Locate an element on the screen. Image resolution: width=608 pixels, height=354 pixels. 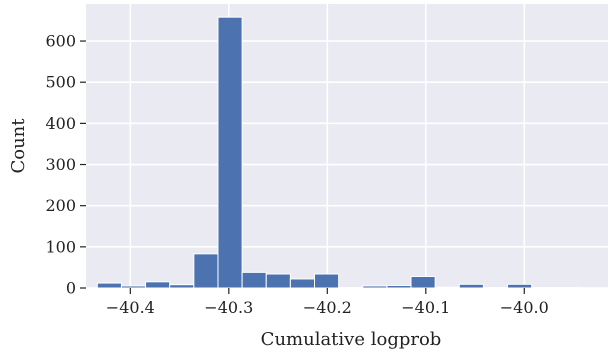
x-tick-labels: −40.4 −40.3 −40.2 −40.1 −40.0 is located at coordinates (327, 302).